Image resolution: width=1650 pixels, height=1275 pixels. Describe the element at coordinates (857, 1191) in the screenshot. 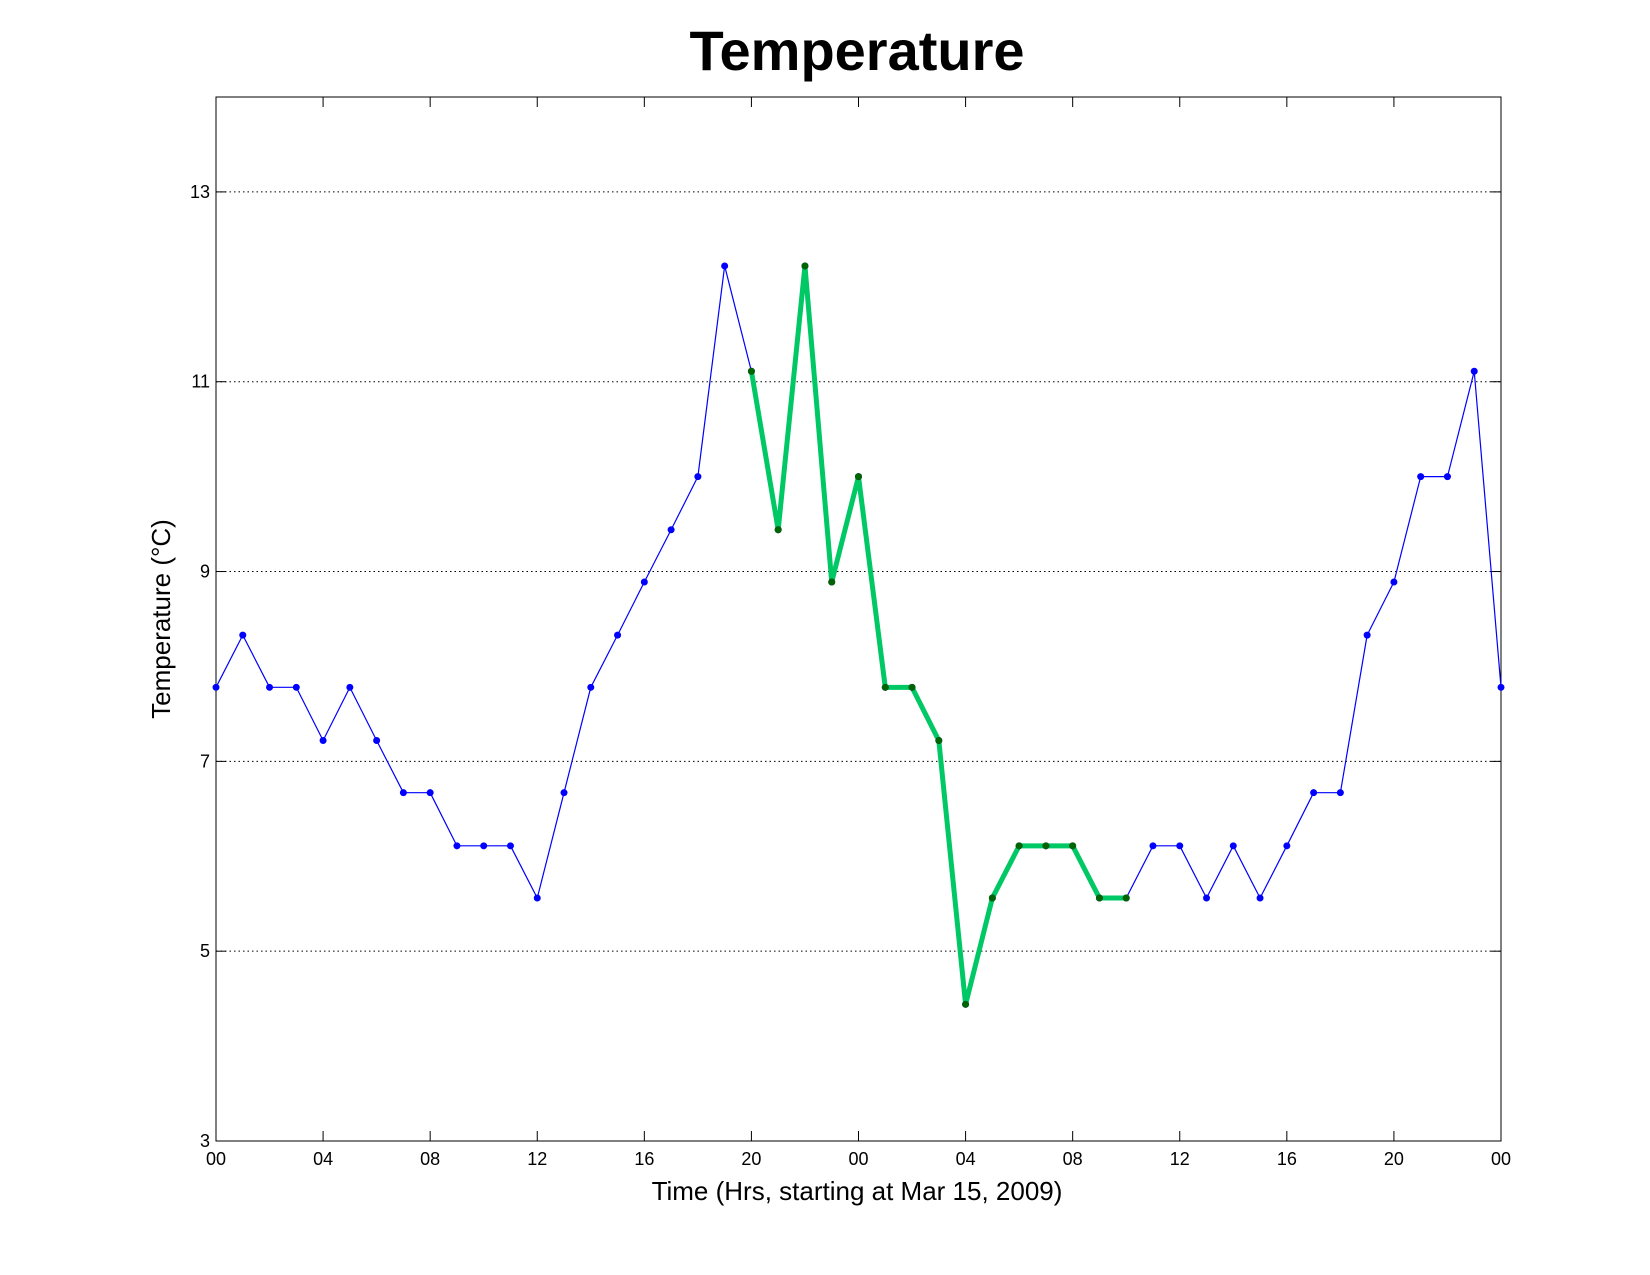

I see `x-axis-label: Time (Hrs, starting at Mar 15, 2009)` at that location.